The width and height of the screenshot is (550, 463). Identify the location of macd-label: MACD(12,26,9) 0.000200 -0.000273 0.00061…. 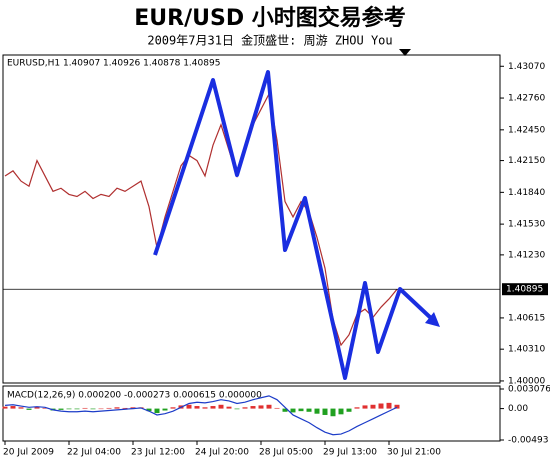
(134, 396).